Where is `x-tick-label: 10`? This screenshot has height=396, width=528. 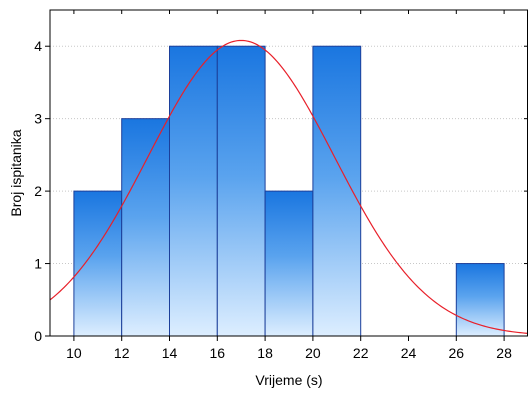
x-tick-label: 10 is located at coordinates (74, 353).